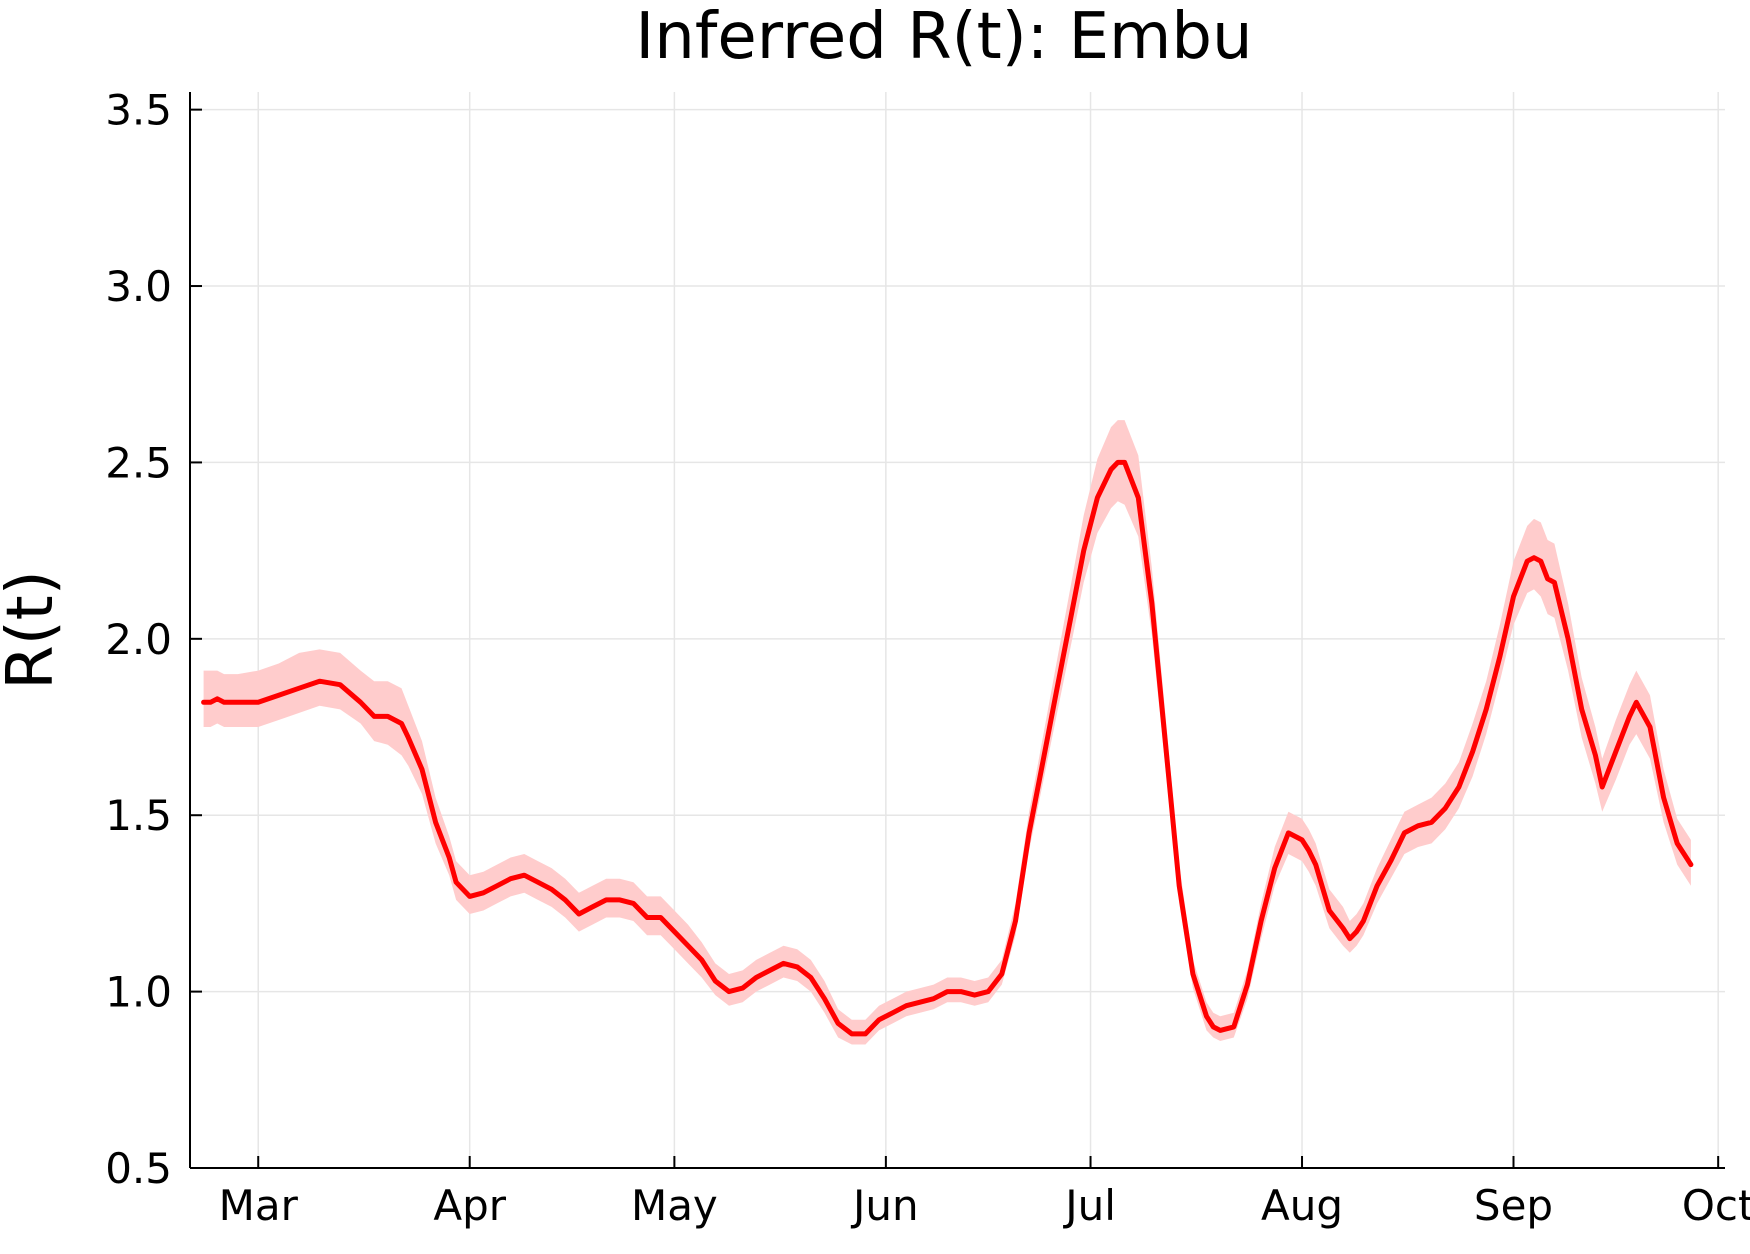  I want to click on x-tick-label-7: Oct, so click(1716, 1205).